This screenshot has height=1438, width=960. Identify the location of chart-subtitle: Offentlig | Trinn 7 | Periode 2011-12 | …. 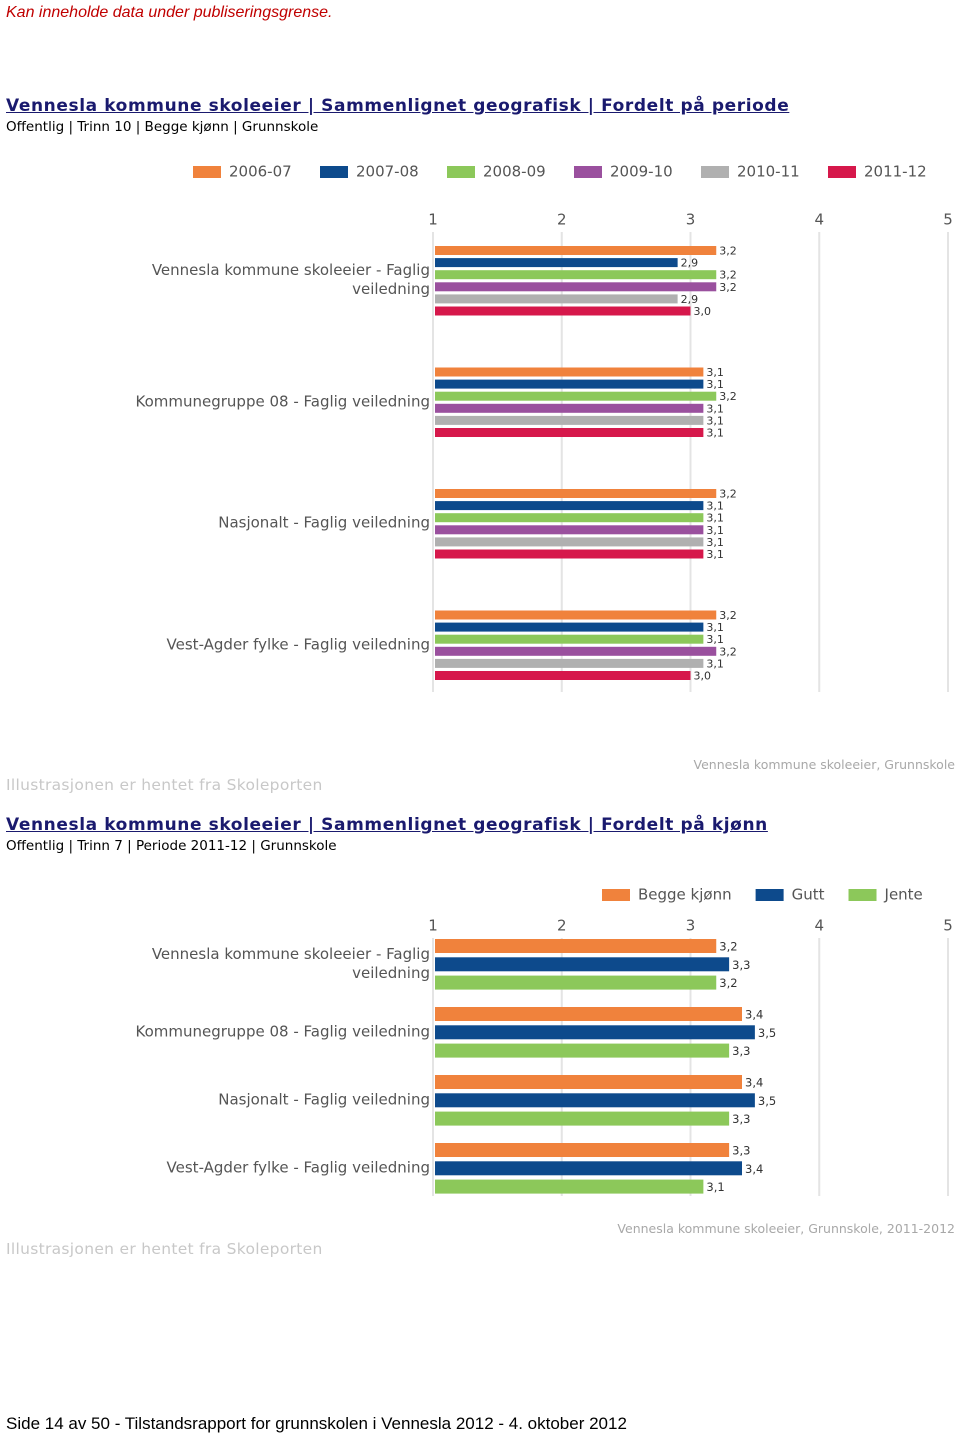
(171, 846).